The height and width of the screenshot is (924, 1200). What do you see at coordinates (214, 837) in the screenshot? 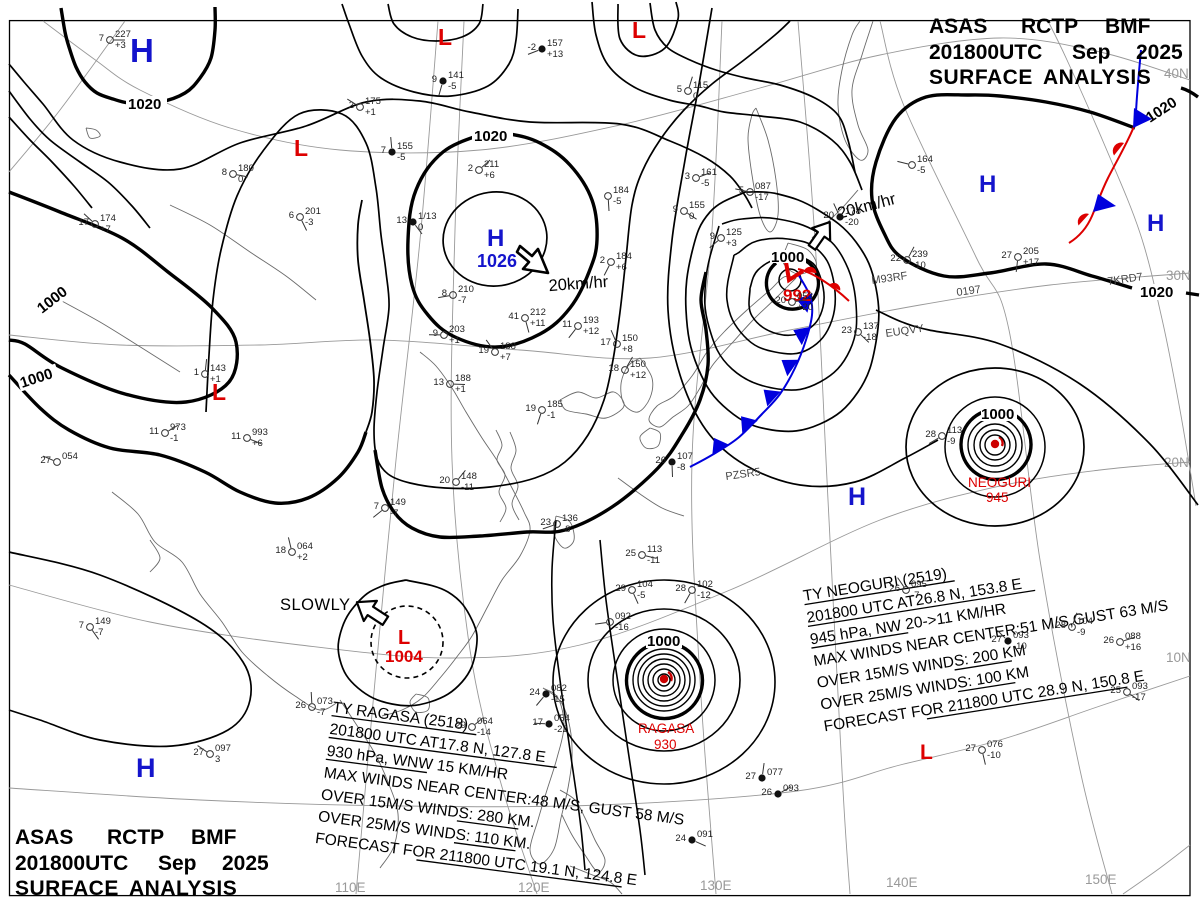
I see `svg-text: BMF` at bounding box center [214, 837].